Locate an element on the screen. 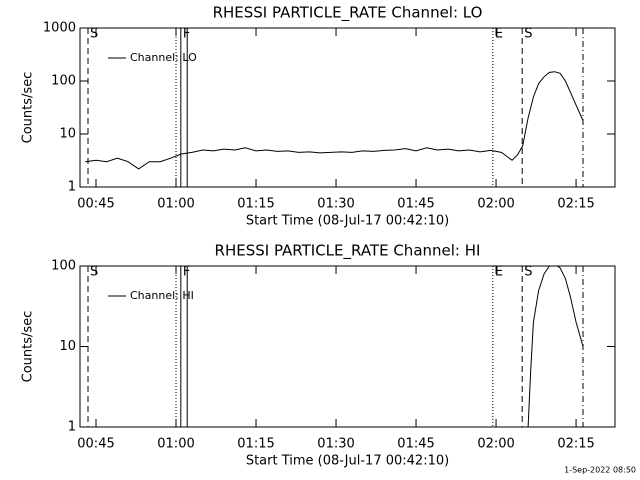 This screenshot has height=480, width=640. y-tick-label: 1000 is located at coordinates (59, 28).